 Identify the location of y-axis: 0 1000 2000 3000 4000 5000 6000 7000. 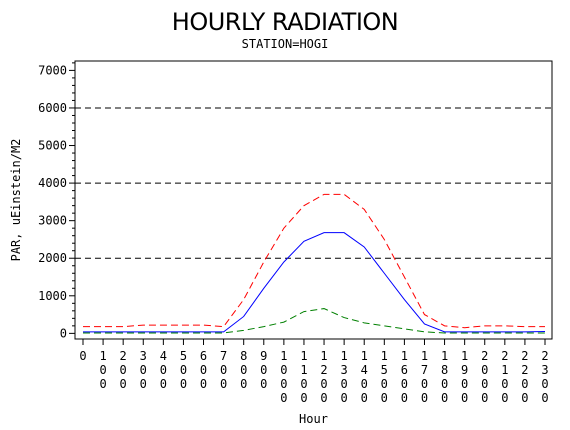
(56, 201).